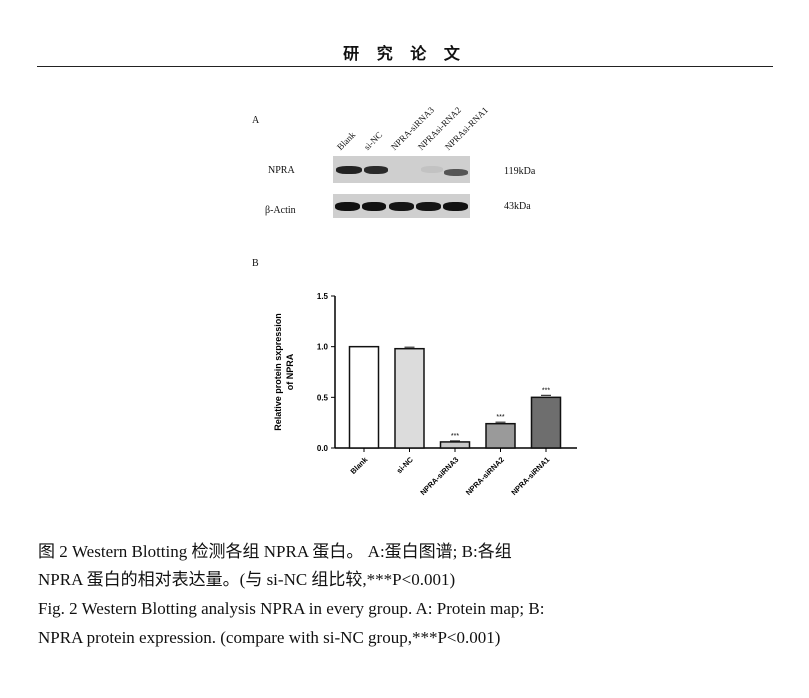  I want to click on panel-a-label: A, so click(256, 120).